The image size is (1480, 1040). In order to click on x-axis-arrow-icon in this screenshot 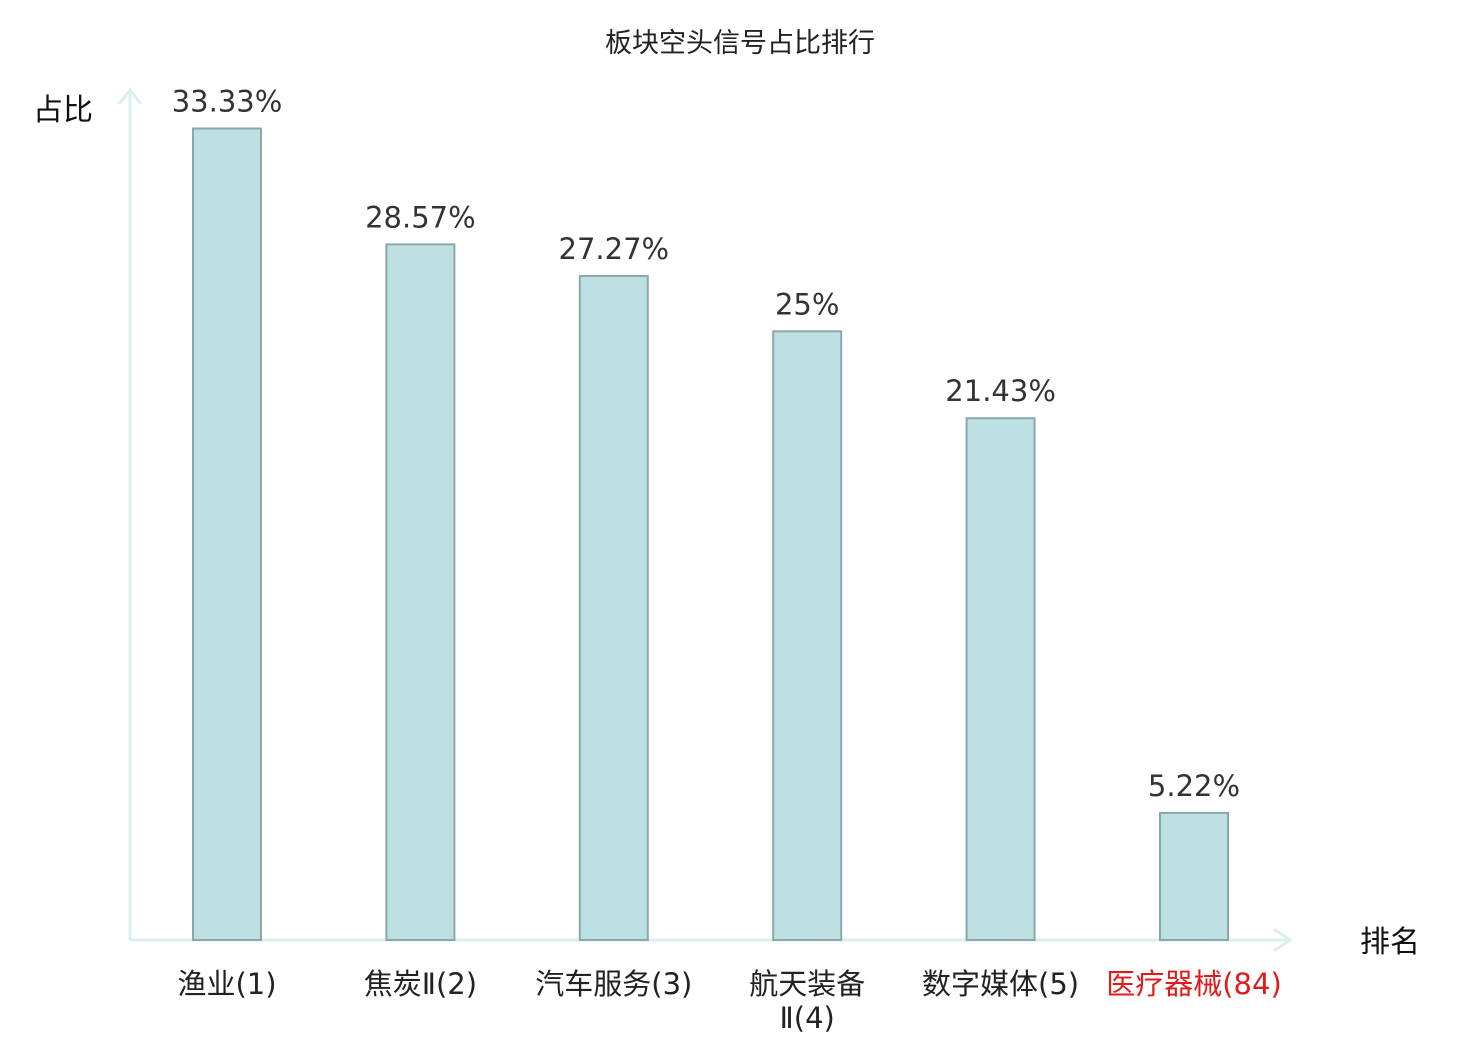, I will do `click(1283, 940)`.